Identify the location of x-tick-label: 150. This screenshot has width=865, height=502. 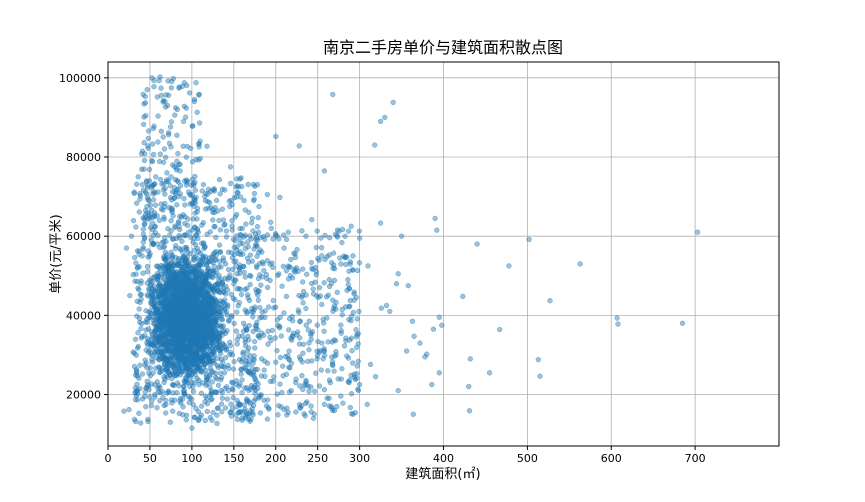
(233, 458).